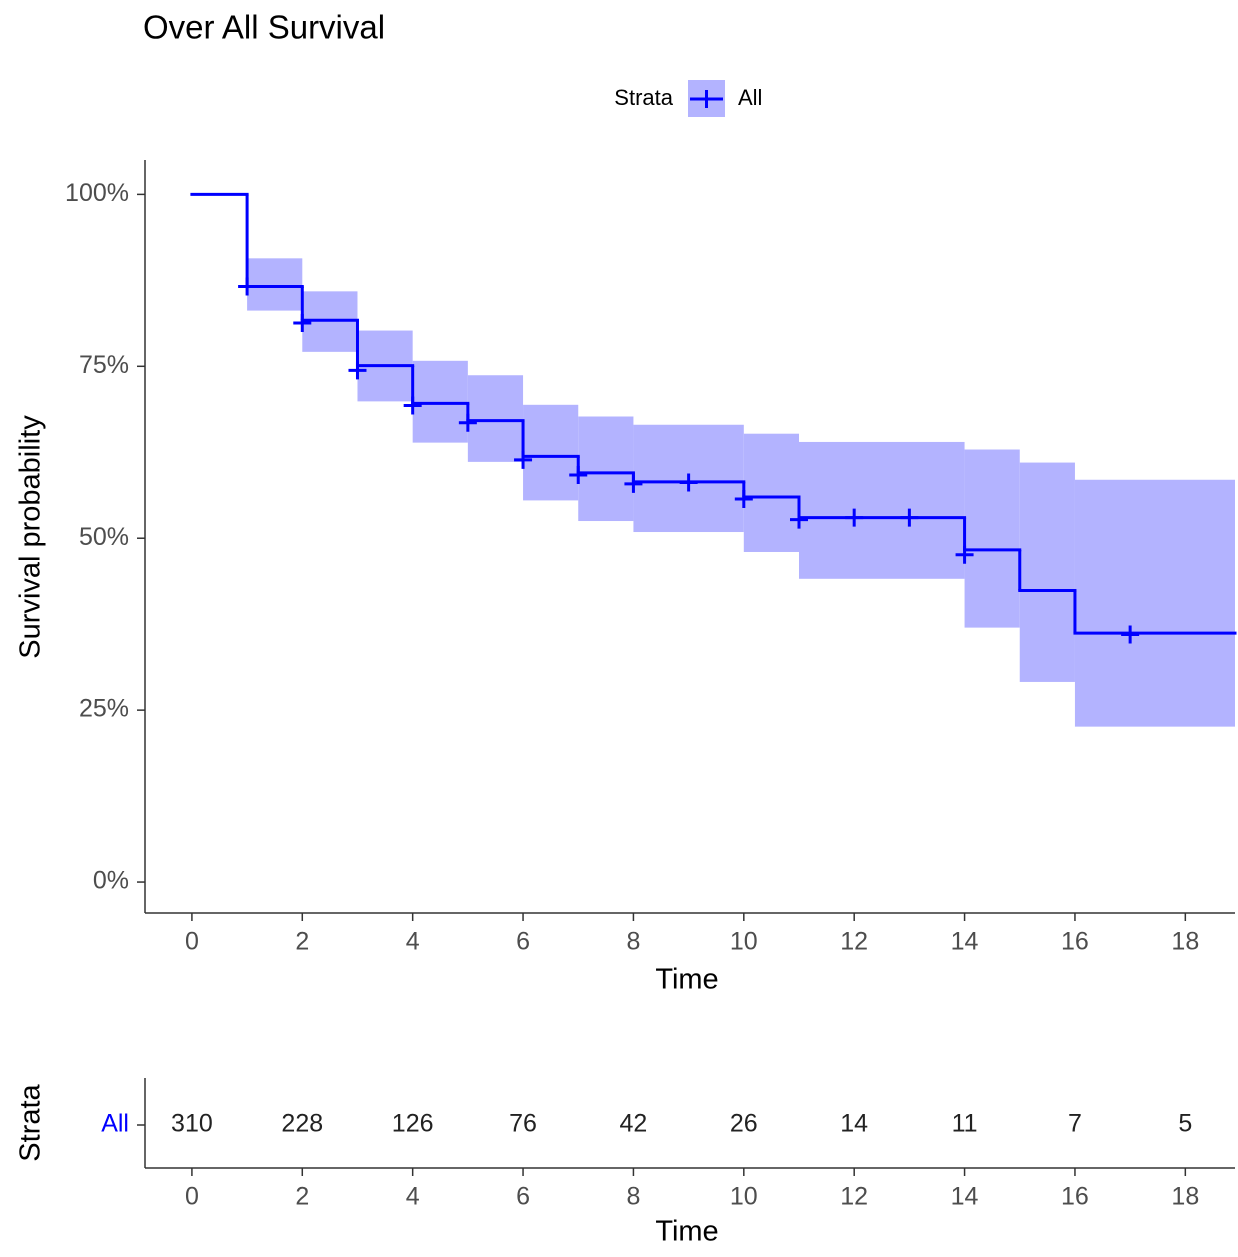 Image resolution: width=1238 pixels, height=1257 pixels. I want to click on risk-count: 14, so click(854, 1124).